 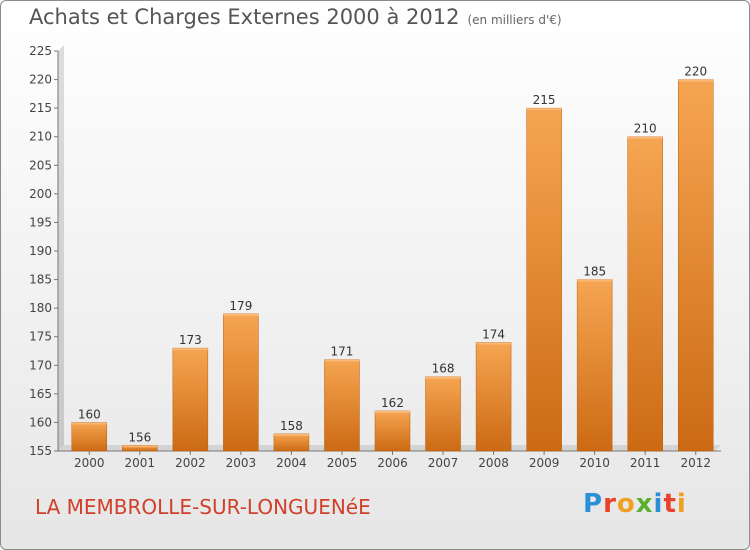 What do you see at coordinates (89, 463) in the screenshot?
I see `x-tick-label: 2000` at bounding box center [89, 463].